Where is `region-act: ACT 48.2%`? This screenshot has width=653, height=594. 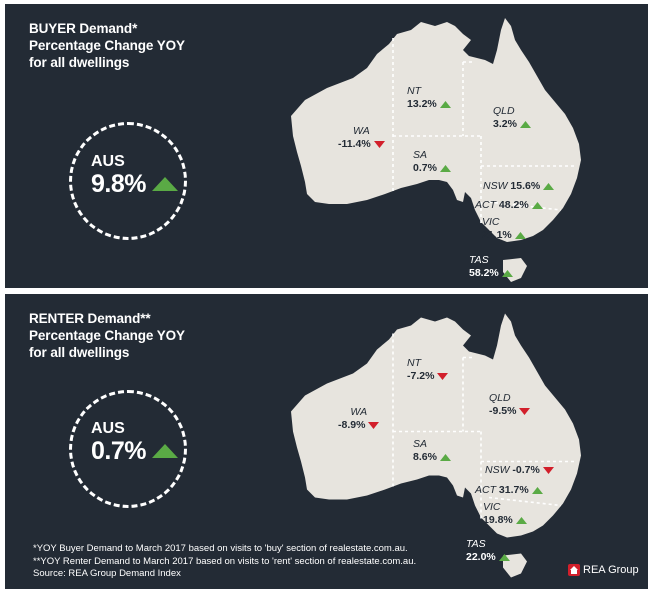
region-act: ACT 48.2% is located at coordinates (509, 205).